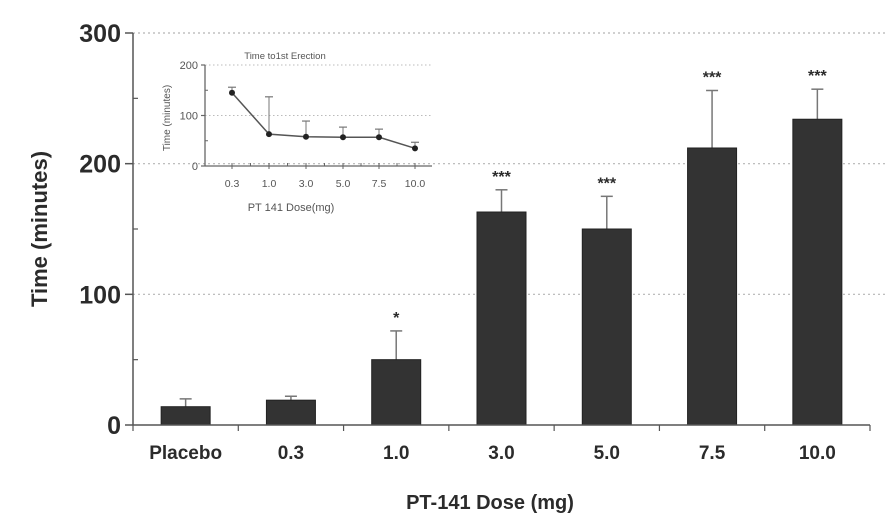  What do you see at coordinates (817, 453) in the screenshot?
I see `x-tick-label: 10.0` at bounding box center [817, 453].